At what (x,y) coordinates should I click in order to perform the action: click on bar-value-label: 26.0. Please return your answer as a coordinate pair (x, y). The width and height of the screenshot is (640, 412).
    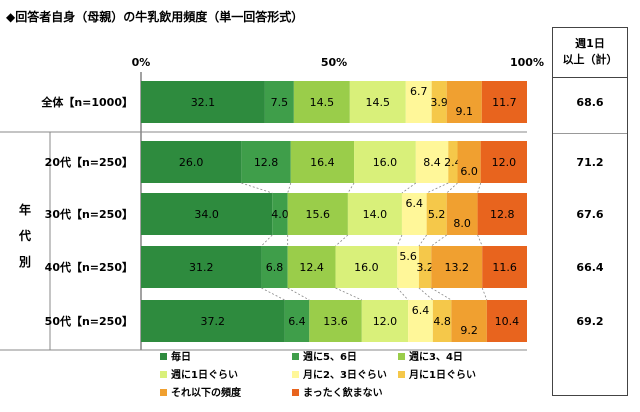
    Looking at the image, I should click on (191, 162).